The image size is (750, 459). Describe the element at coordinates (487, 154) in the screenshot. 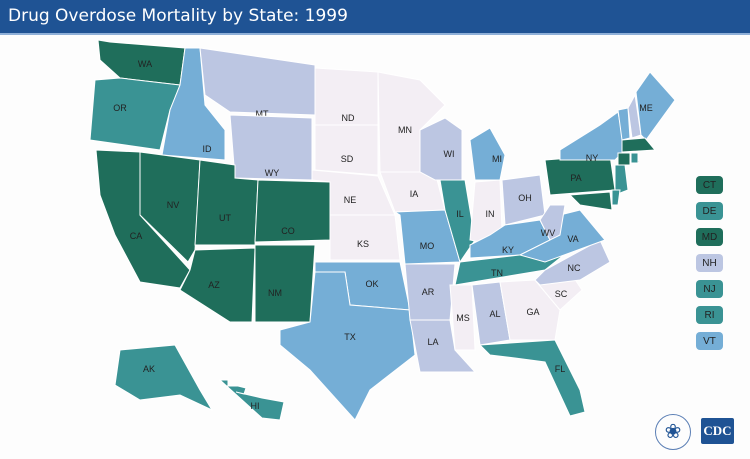

I see `state-mi` at that location.